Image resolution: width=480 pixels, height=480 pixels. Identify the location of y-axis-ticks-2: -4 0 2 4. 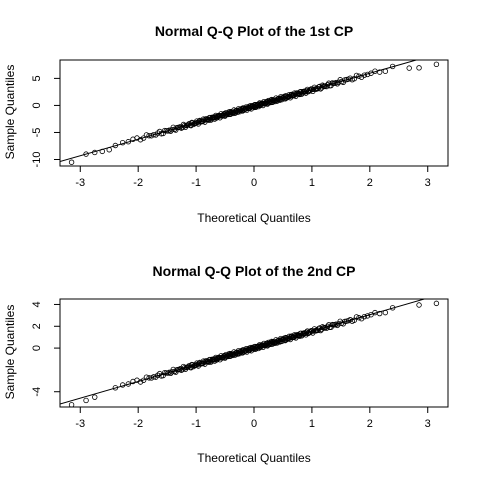
(45, 349).